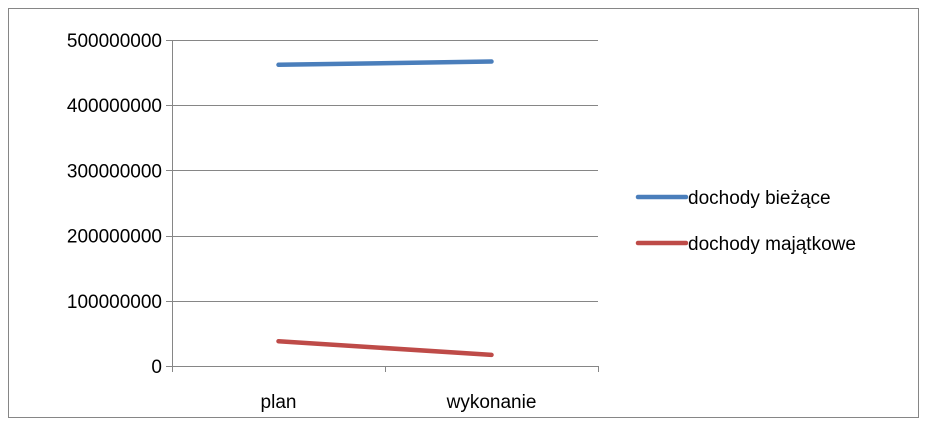  What do you see at coordinates (772, 244) in the screenshot?
I see `legend-label: dochody majątkowe` at bounding box center [772, 244].